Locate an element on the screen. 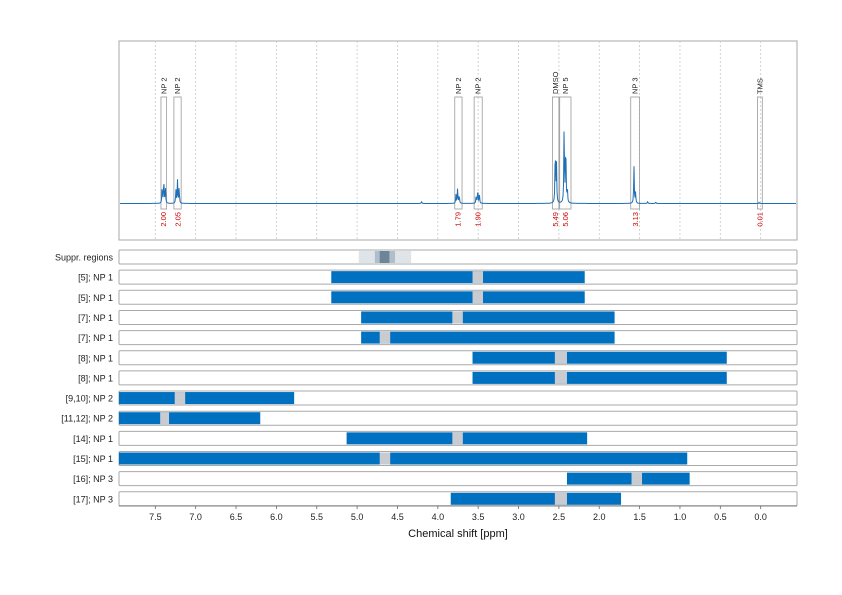 The width and height of the screenshot is (842, 595). x-tick-label: 1.5 is located at coordinates (639, 517).